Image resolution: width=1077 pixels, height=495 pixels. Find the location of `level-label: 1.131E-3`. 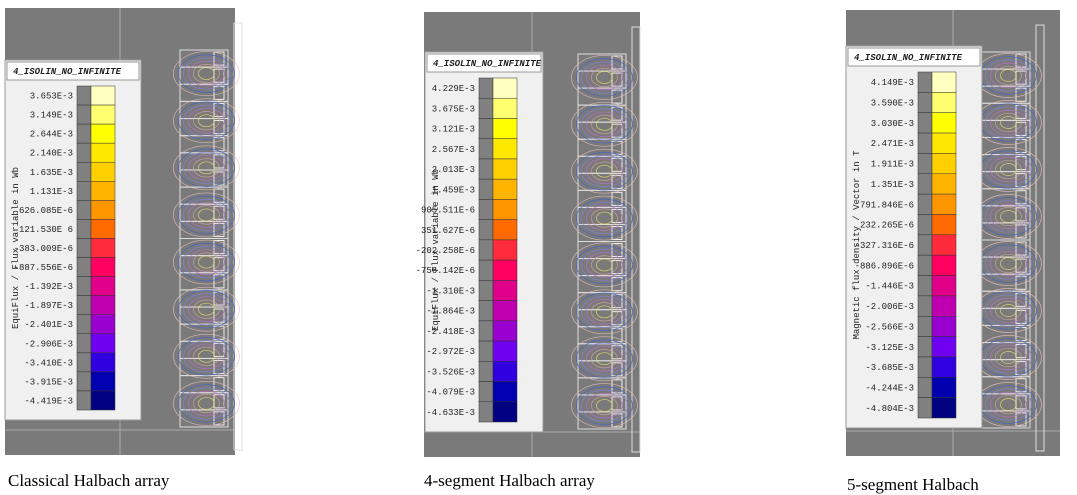

level-label: 1.131E-3 is located at coordinates (51, 192).